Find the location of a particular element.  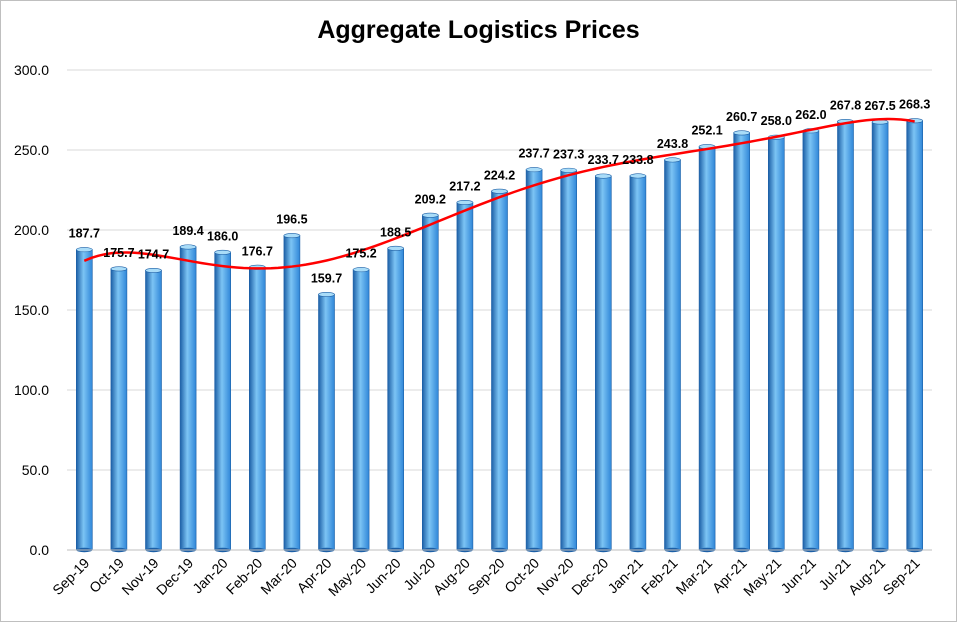

y-tick-label: 50.0 is located at coordinates (35, 470).